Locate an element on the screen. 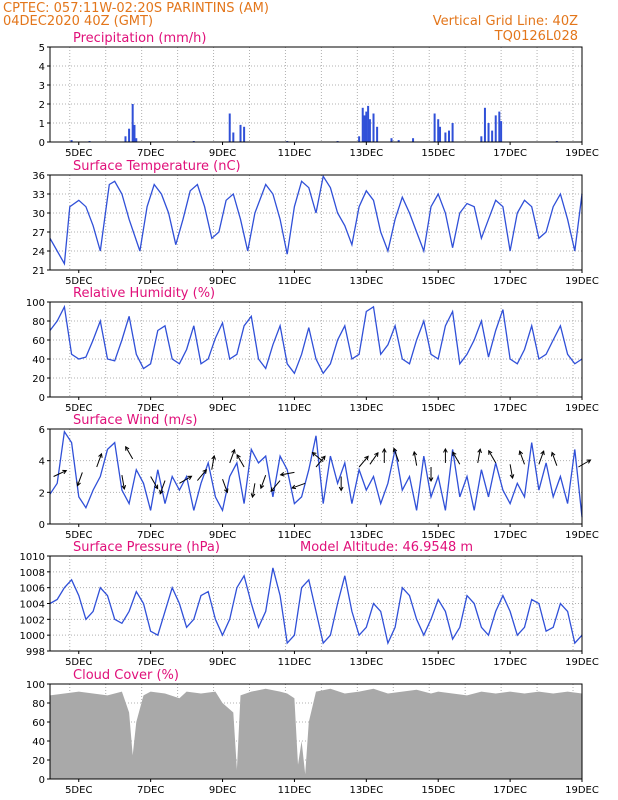 This screenshot has width=618, height=800. y-tick-label: 2 is located at coordinates (42, 105).